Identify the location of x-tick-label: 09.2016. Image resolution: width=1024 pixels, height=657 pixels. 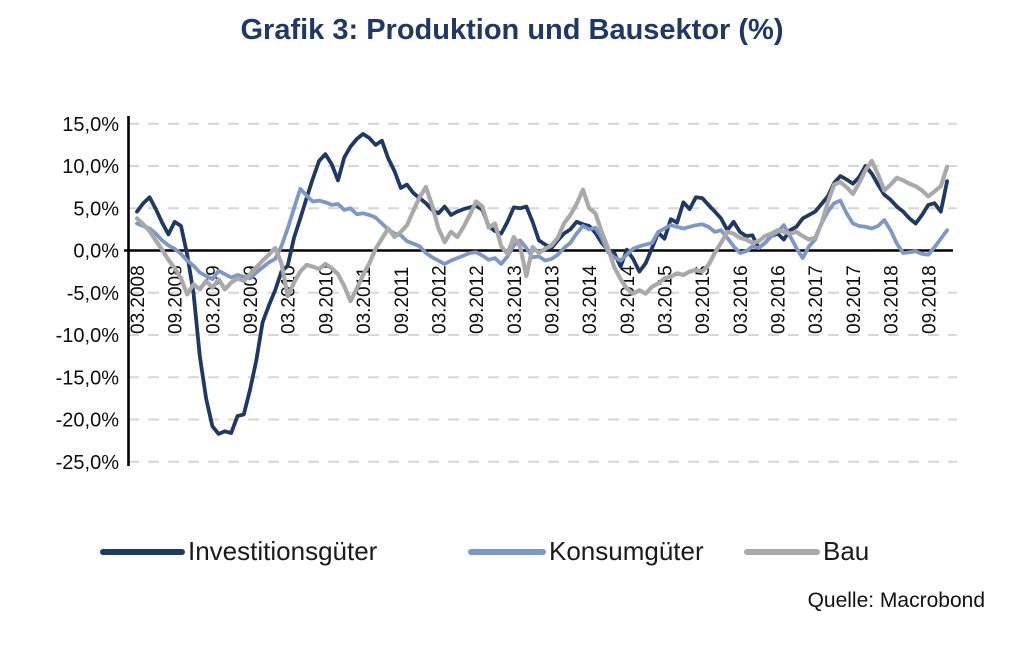
(779, 299).